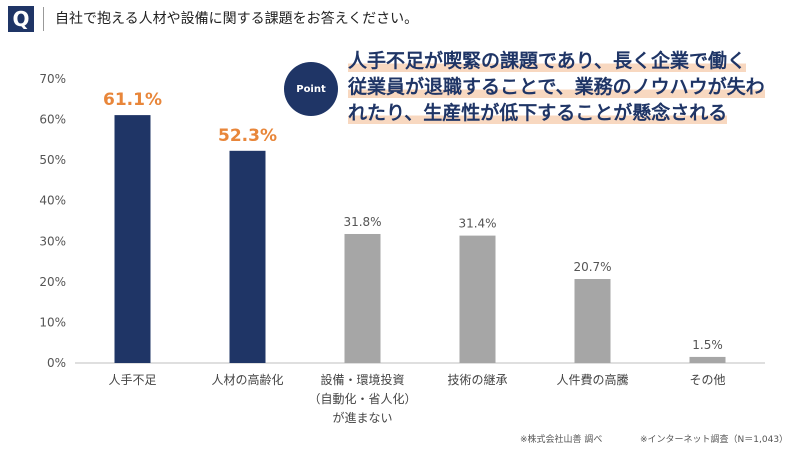 The image size is (800, 450). What do you see at coordinates (311, 89) in the screenshot?
I see `point-badge: Point` at bounding box center [311, 89].